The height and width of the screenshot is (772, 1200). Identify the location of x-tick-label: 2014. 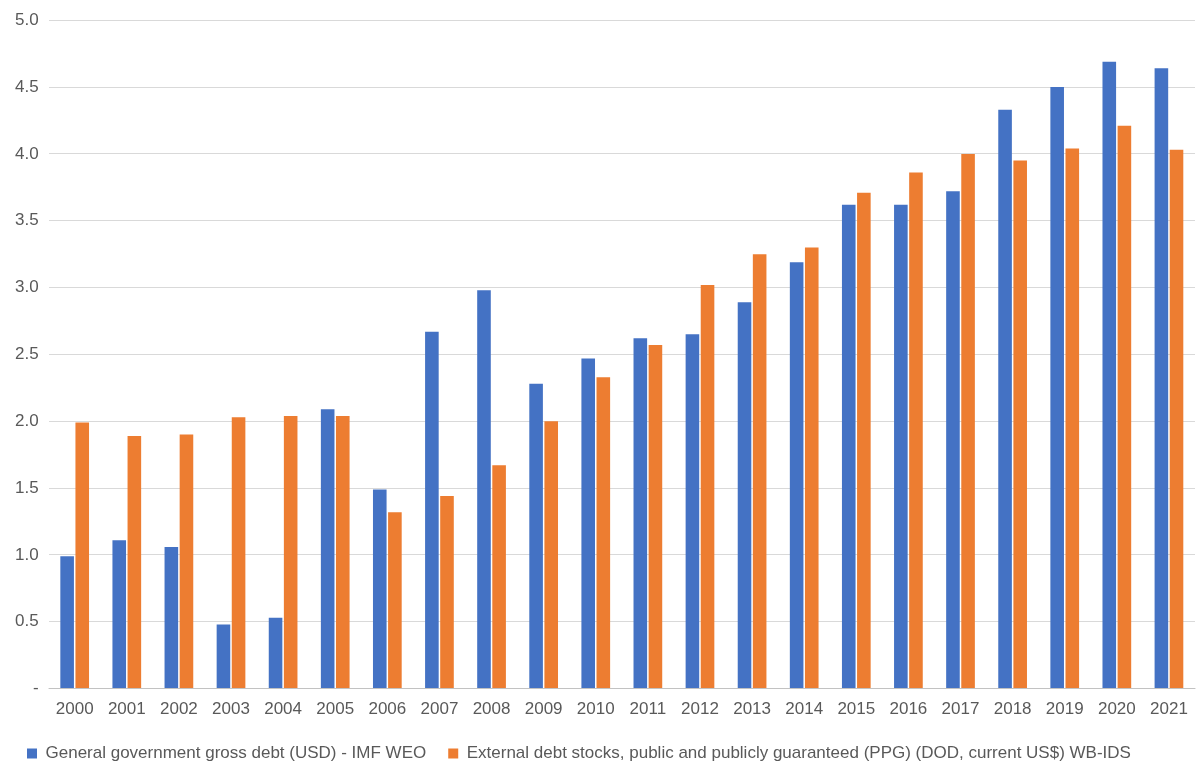
(804, 709).